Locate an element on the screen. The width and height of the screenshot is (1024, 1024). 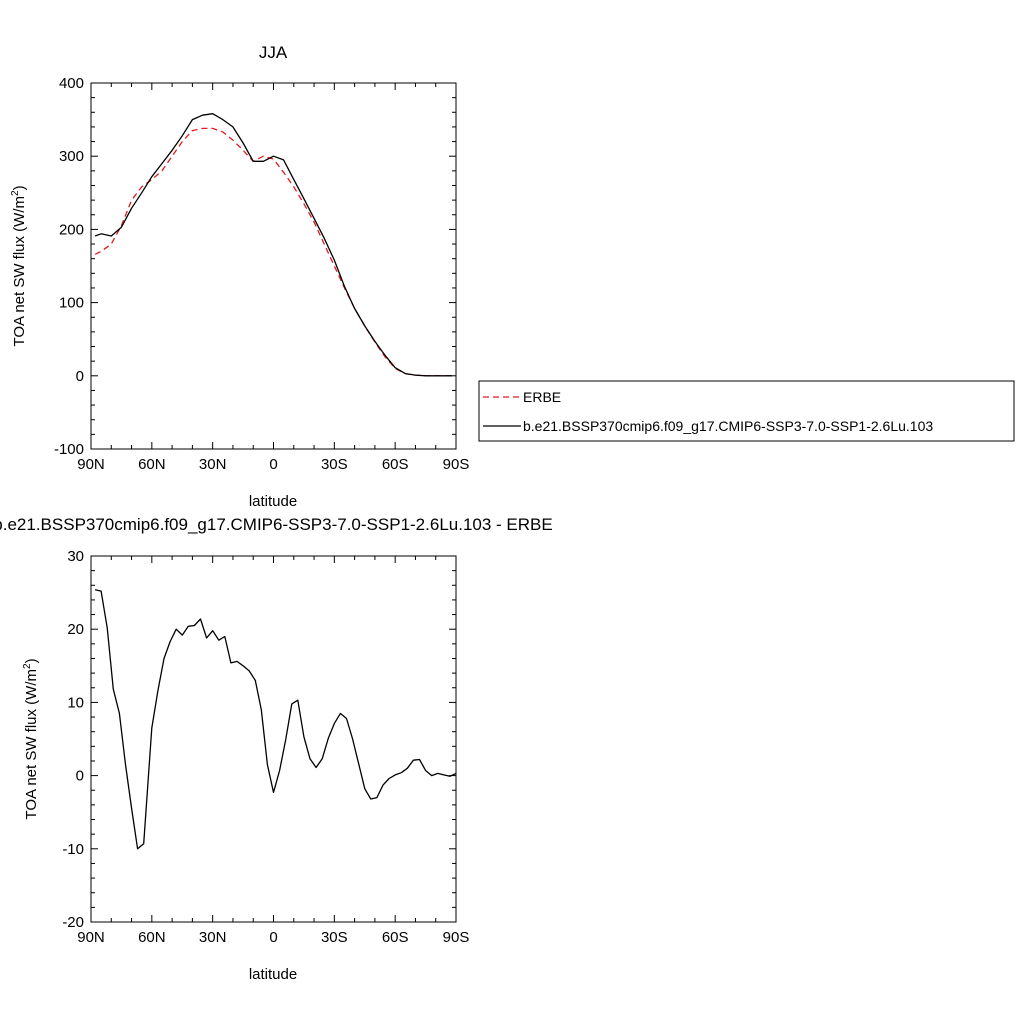
y-tick-label: 20 is located at coordinates (75, 629).